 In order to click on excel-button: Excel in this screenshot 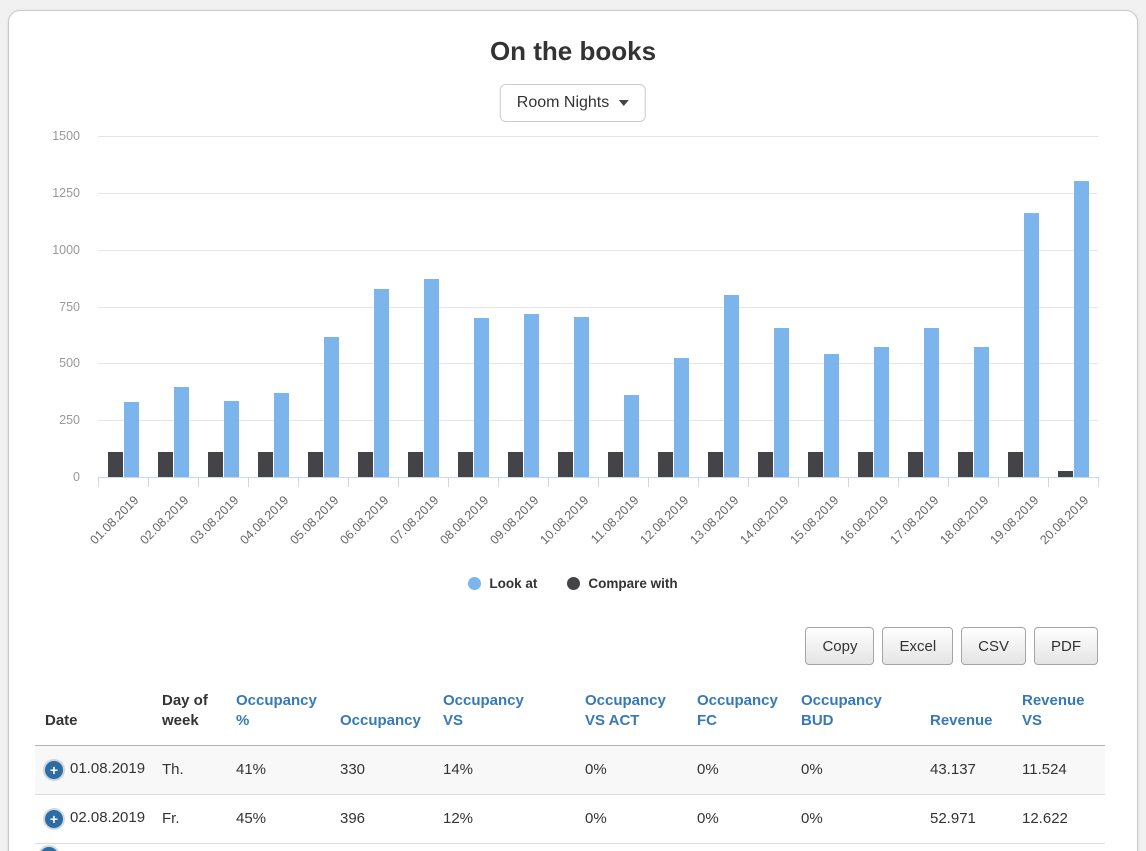, I will do `click(918, 646)`.